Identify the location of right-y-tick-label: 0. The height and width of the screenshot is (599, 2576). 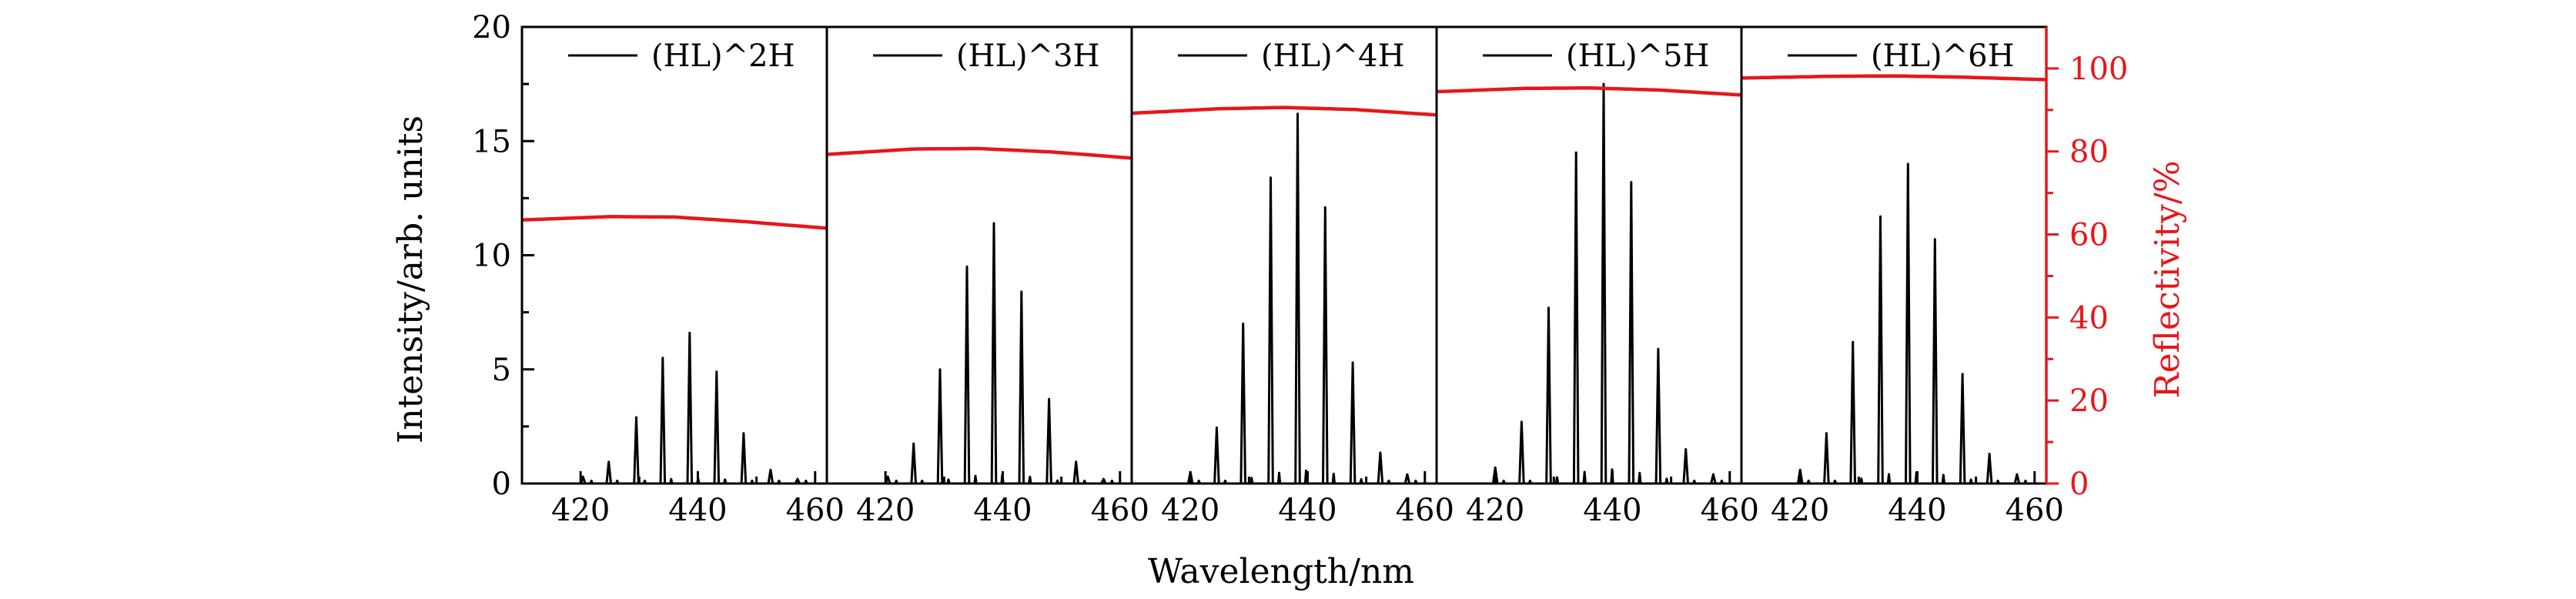
(2079, 484).